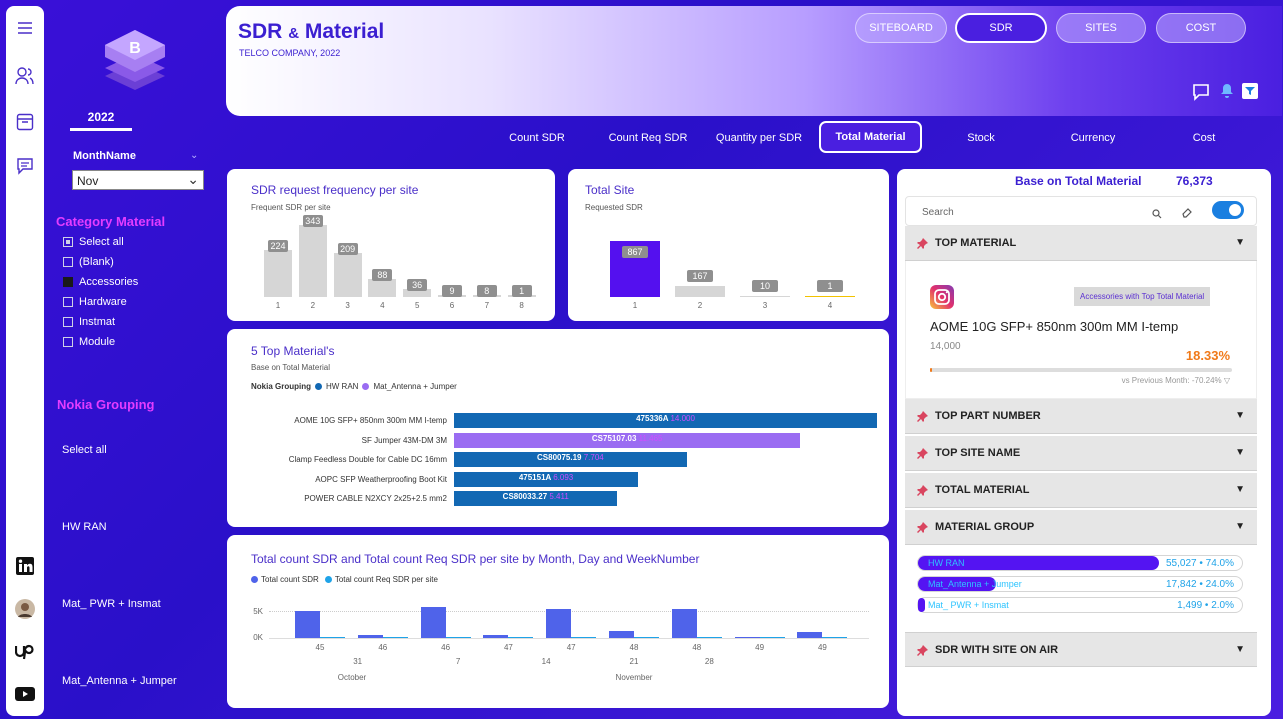 The height and width of the screenshot is (719, 1283). Describe the element at coordinates (610, 190) in the screenshot. I see `chart-title: Total Site` at that location.